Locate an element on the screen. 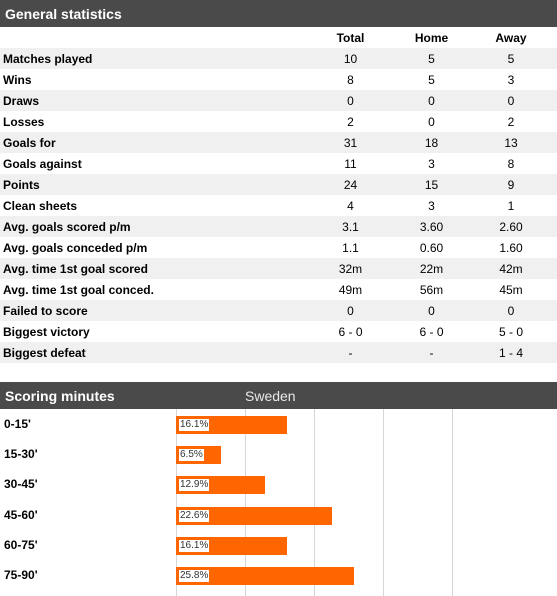 This screenshot has height=596, width=557. scoring-bar-percent-label: 12.9% is located at coordinates (194, 485).